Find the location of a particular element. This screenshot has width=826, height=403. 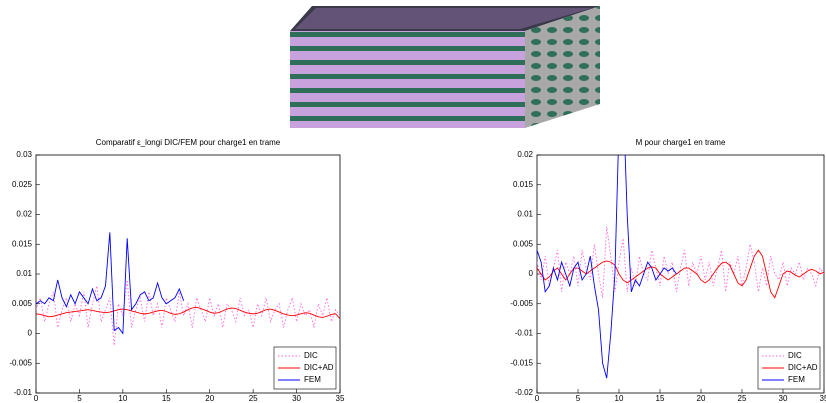

block-side is located at coordinates (562, 67).